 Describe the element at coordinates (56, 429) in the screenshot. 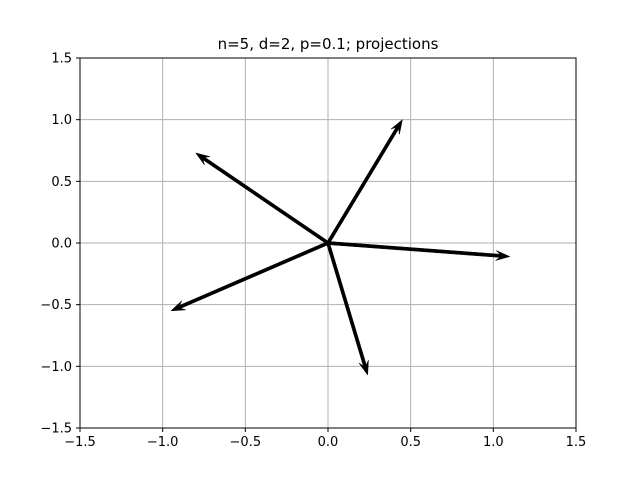

I see `y-tick-label: −1.5` at that location.